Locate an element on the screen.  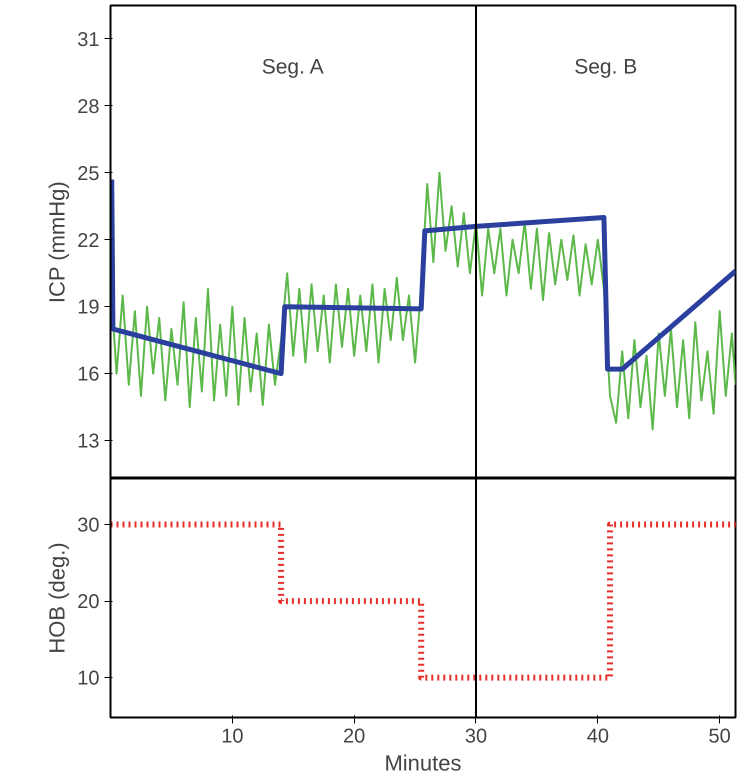
x-tick-label: 40 is located at coordinates (597, 737).